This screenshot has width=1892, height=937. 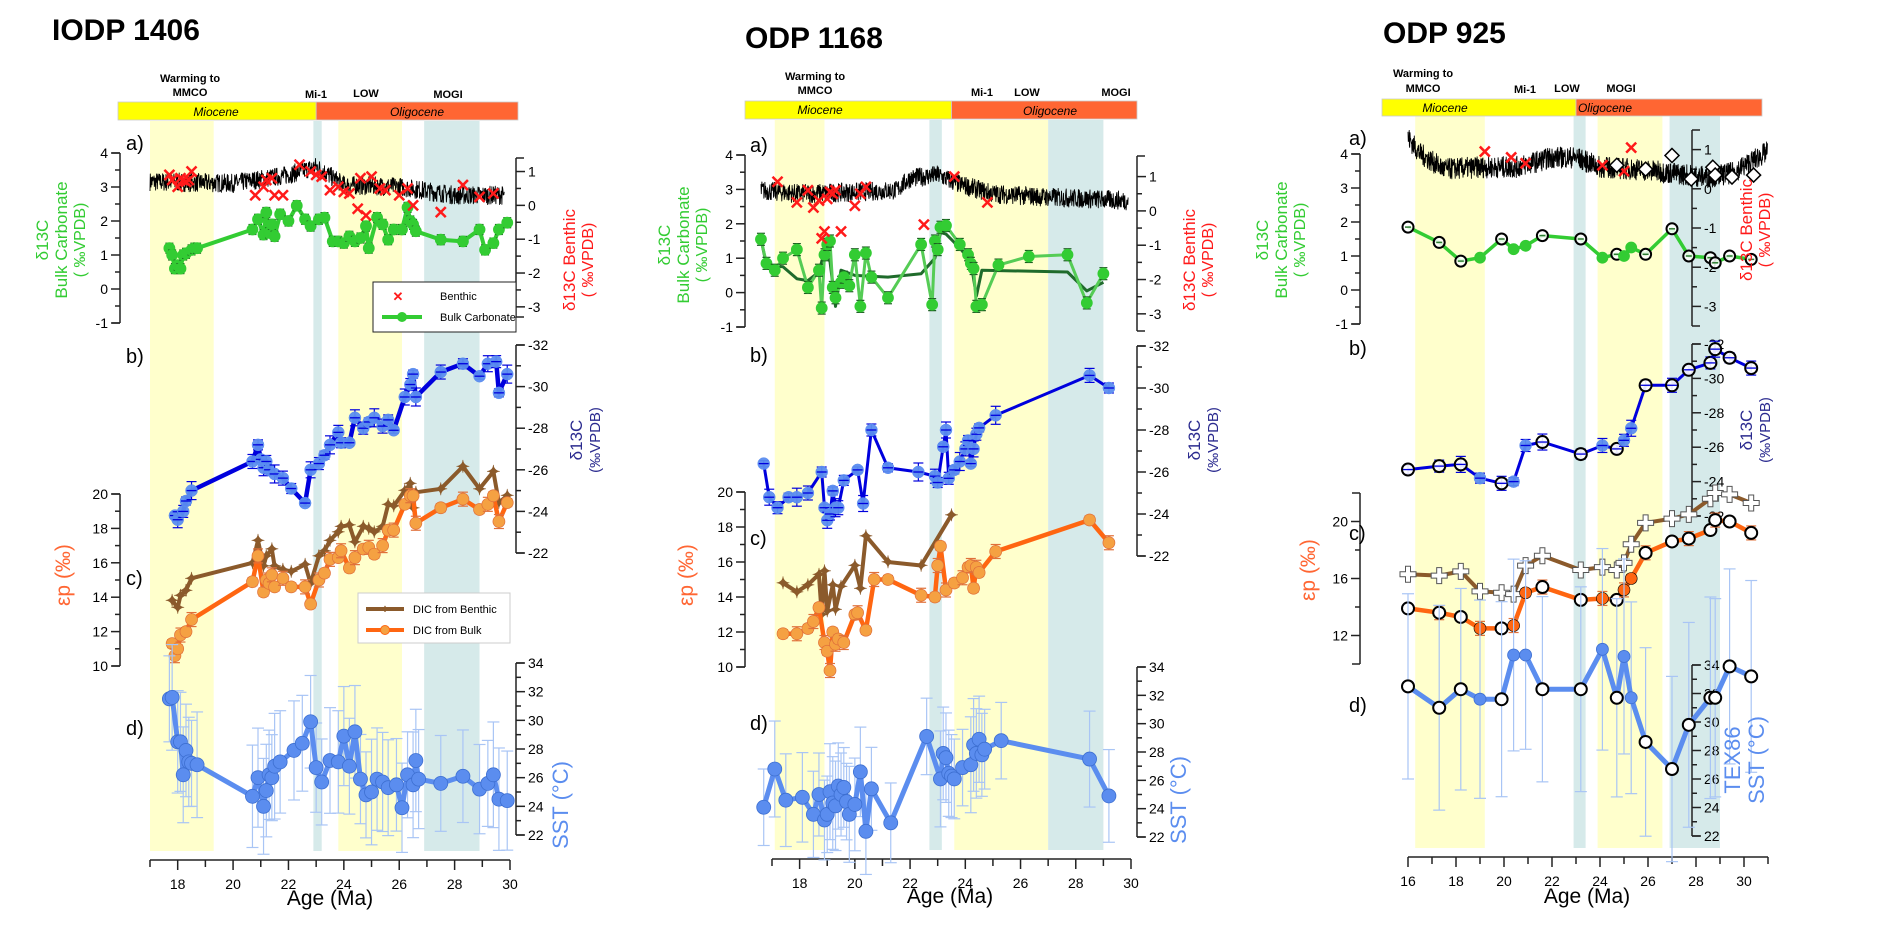 What do you see at coordinates (727, 327) in the screenshot?
I see `bulk-carbonate-axis-tick-label: -1` at bounding box center [727, 327].